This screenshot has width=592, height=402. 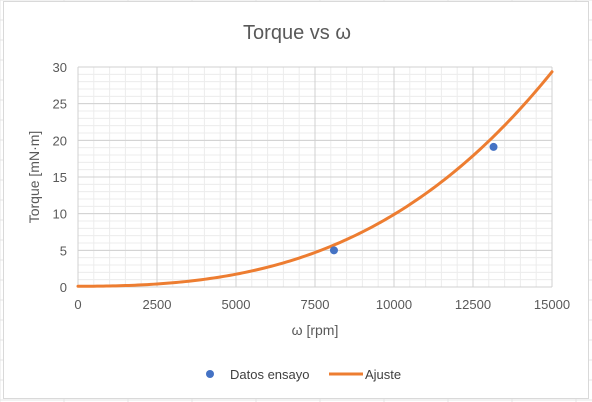 I want to click on x-tick-label: 10000, so click(x=394, y=304).